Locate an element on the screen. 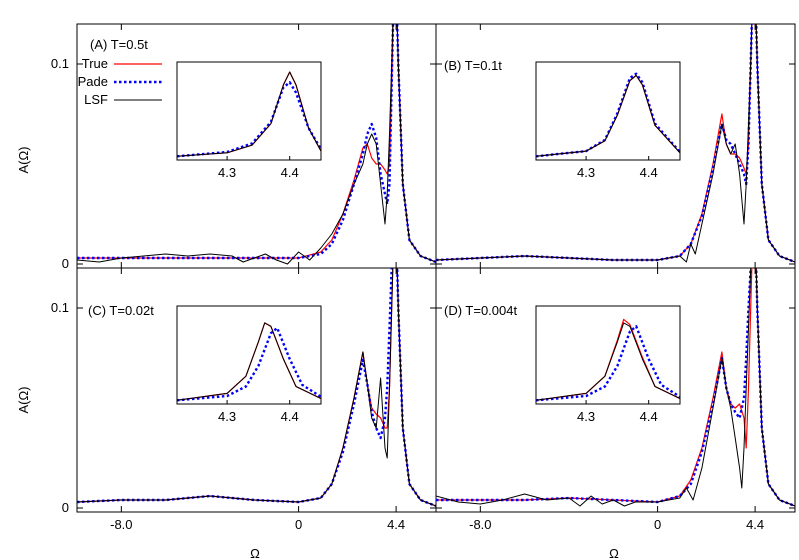 The height and width of the screenshot is (560, 799). x-axis-label-right: Ω is located at coordinates (614, 553).